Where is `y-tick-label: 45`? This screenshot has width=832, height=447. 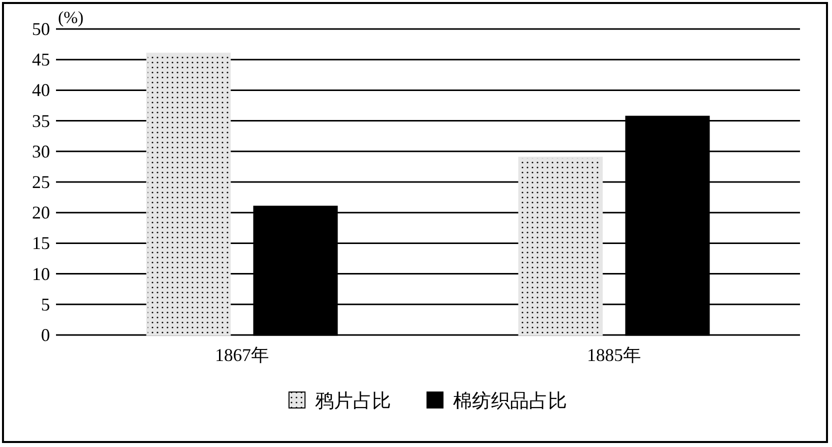 y-tick-label: 45 is located at coordinates (41, 60).